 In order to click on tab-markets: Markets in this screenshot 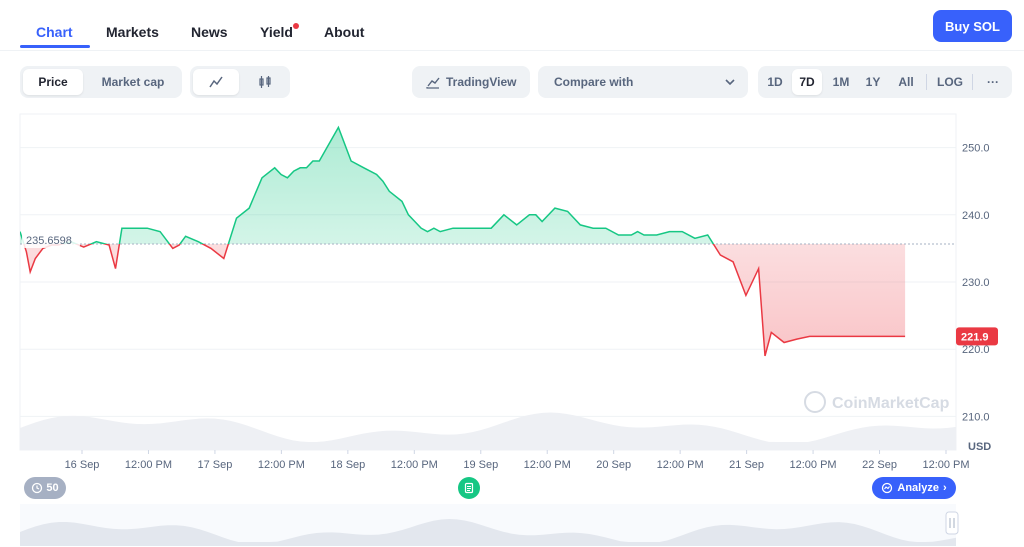, I will do `click(132, 32)`.